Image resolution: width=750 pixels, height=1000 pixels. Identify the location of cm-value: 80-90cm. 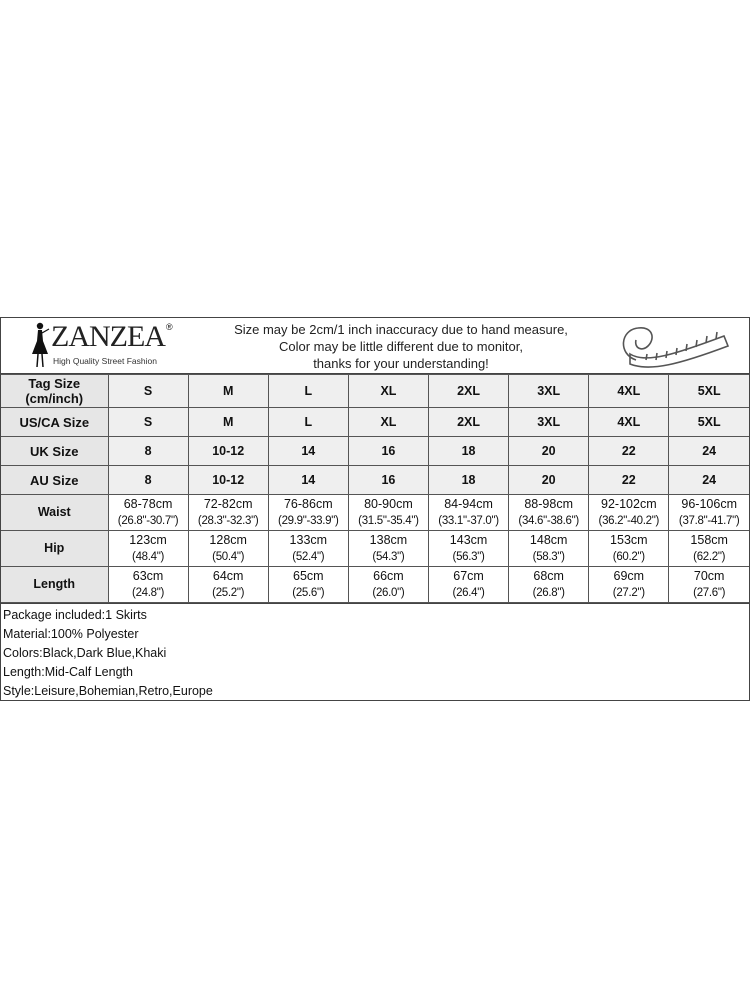
(388, 504).